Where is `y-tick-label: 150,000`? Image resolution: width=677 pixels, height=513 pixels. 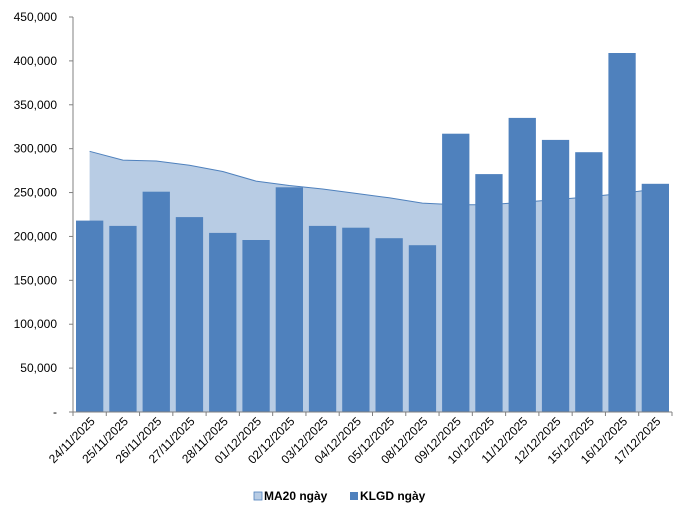 y-tick-label: 150,000 is located at coordinates (36, 280).